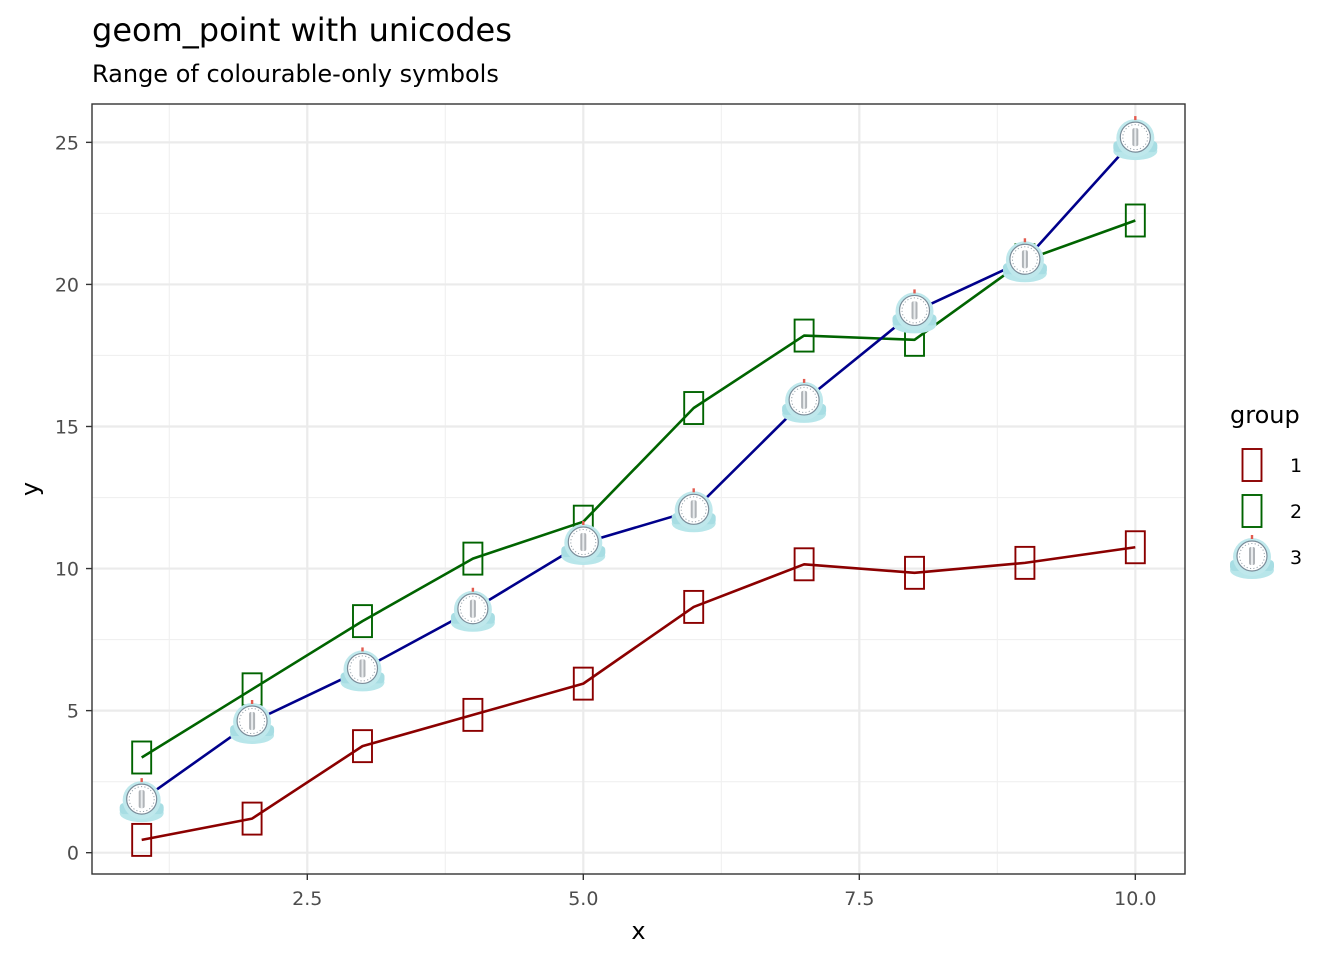  I want to click on chart-subtitle: Range of colourable-only symbols, so click(295, 74).